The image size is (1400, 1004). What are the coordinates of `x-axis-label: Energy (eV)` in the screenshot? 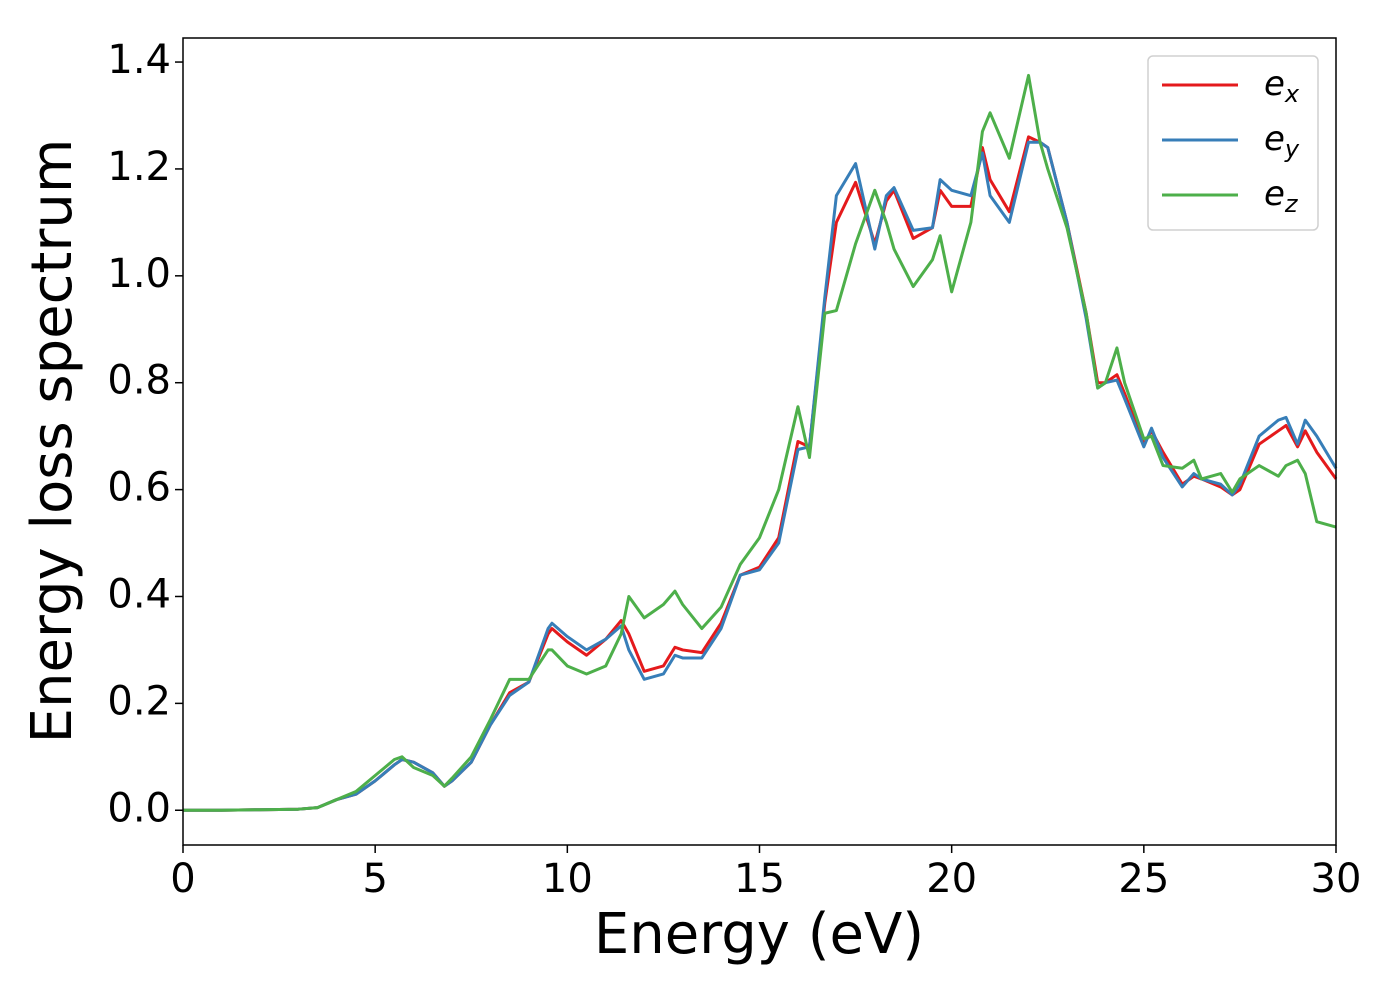 It's located at (759, 934).